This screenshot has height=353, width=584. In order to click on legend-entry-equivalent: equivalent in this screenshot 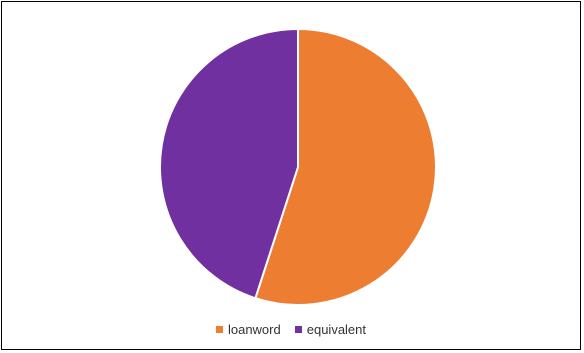, I will do `click(330, 329)`.